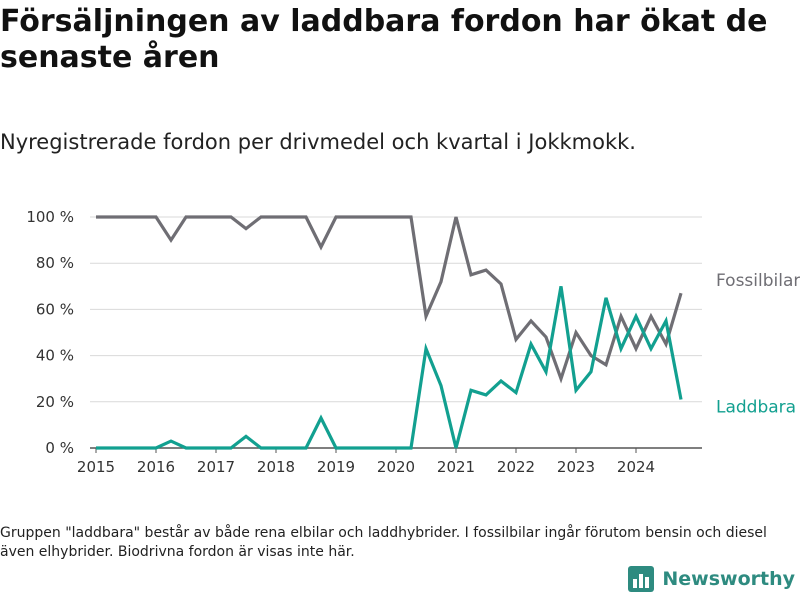 The height and width of the screenshot is (600, 800). Describe the element at coordinates (156, 467) in the screenshot. I see `x-tick-label: 2016` at that location.